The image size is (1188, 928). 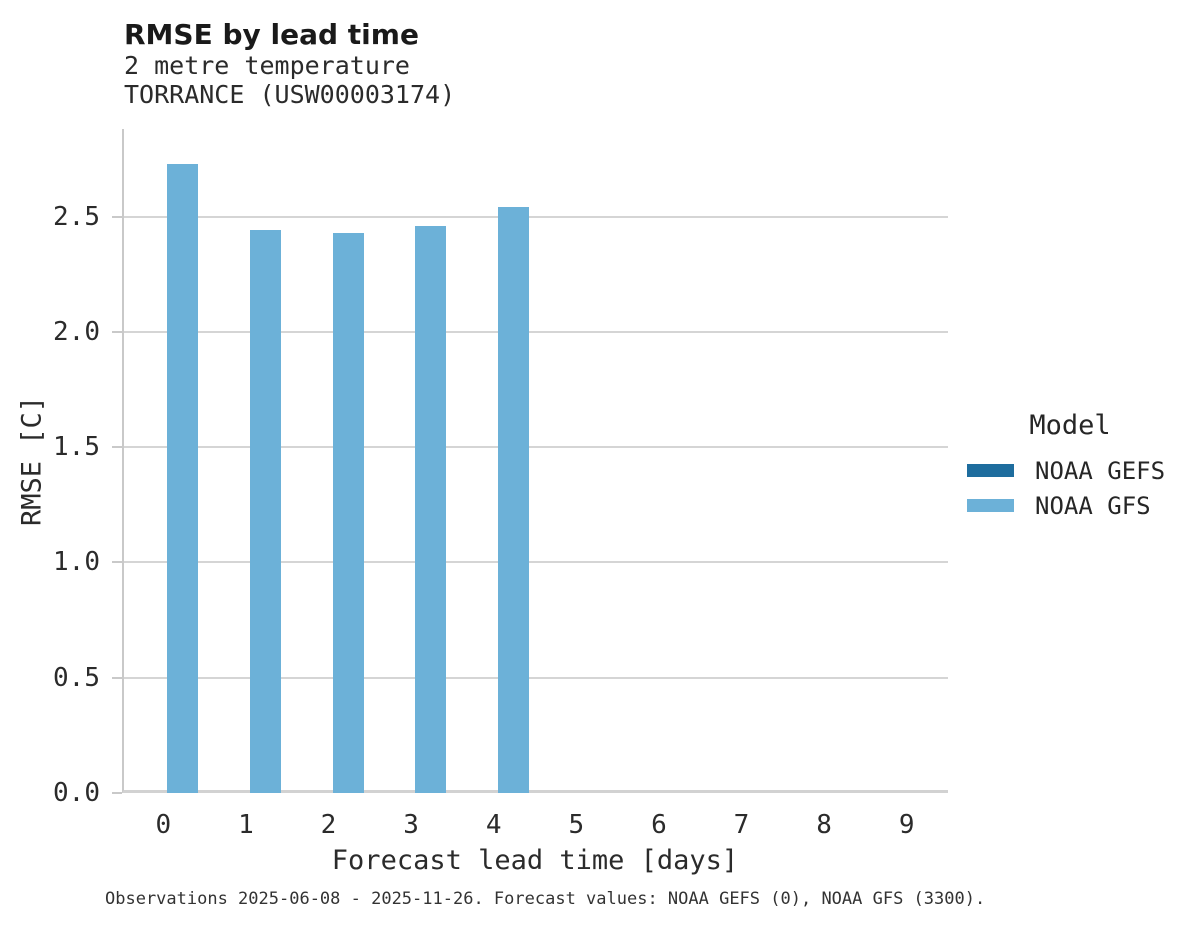 What do you see at coordinates (411, 825) in the screenshot?
I see `x-tick-label-3: 3` at bounding box center [411, 825].